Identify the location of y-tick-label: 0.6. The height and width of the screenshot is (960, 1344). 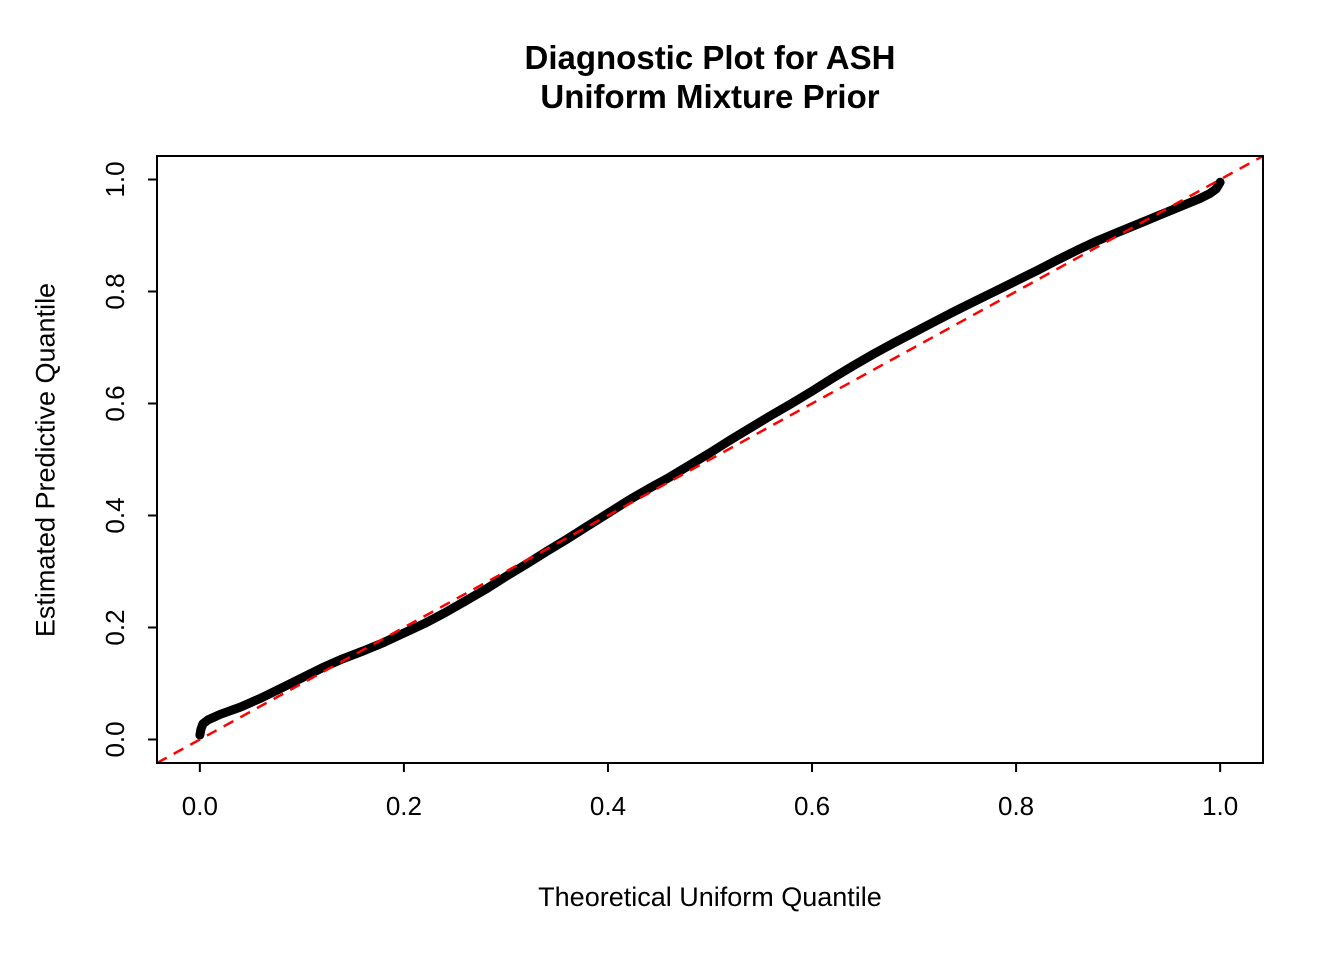
(115, 403).